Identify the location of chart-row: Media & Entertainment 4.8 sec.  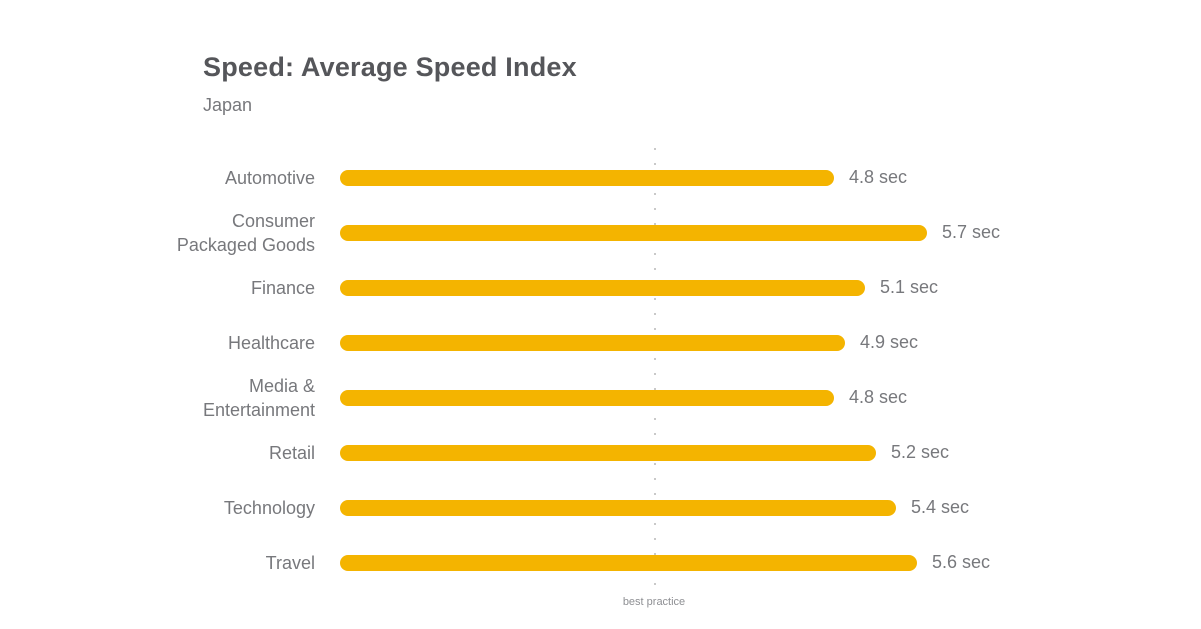
(600, 397).